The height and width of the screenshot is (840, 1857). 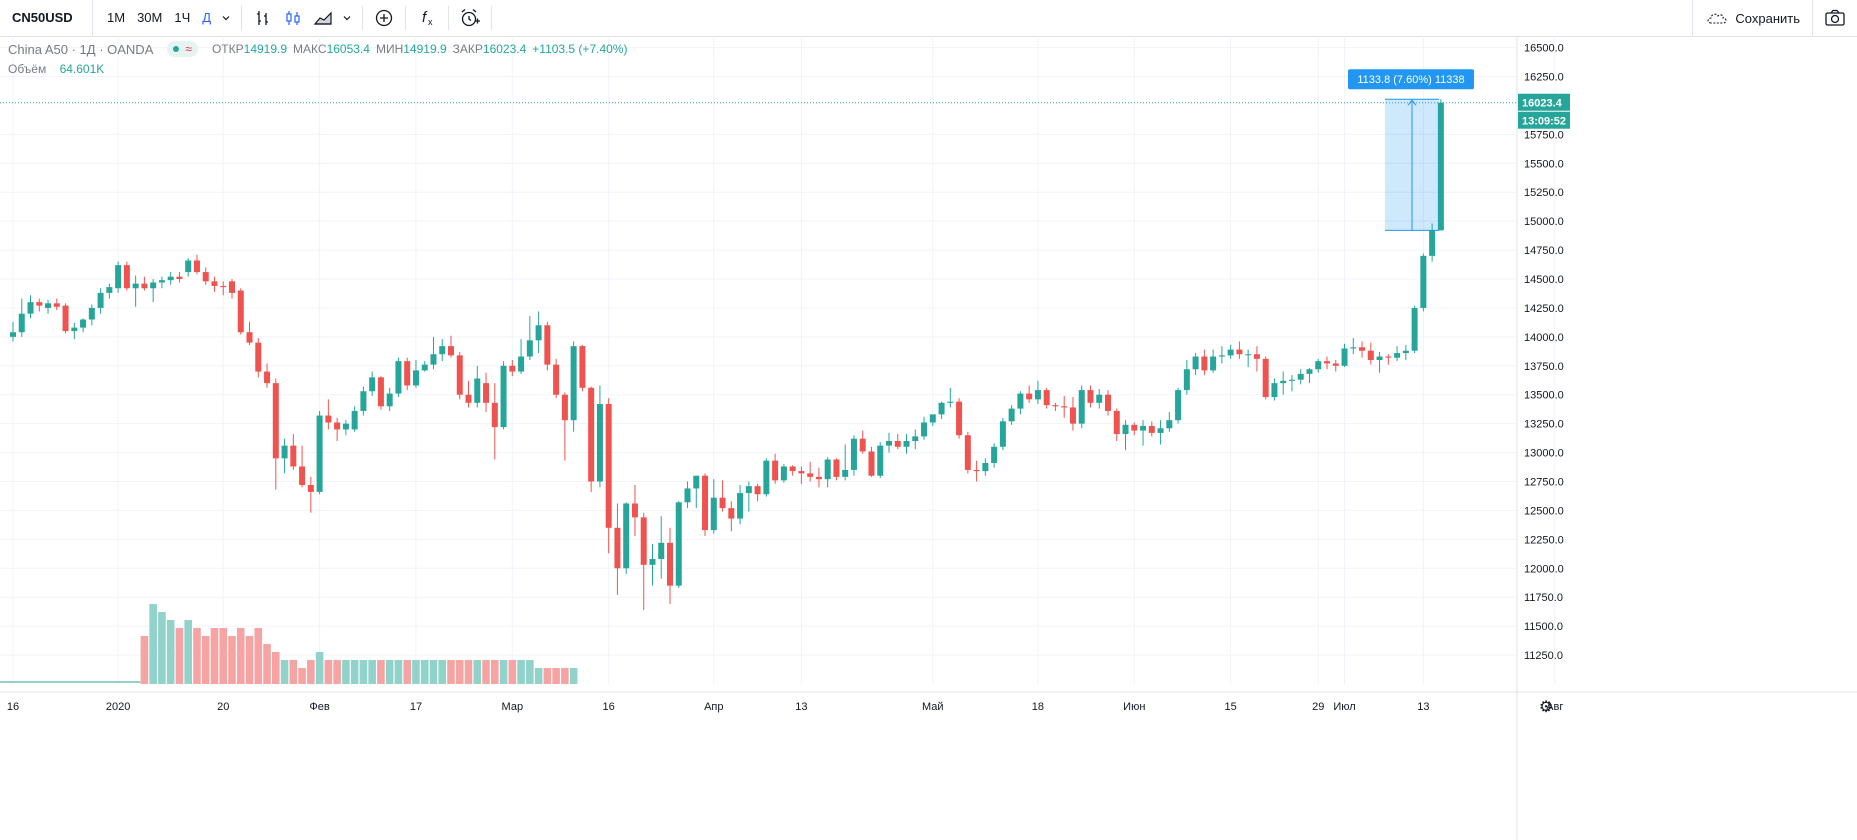 I want to click on toolbar-divider, so click(x=492, y=18).